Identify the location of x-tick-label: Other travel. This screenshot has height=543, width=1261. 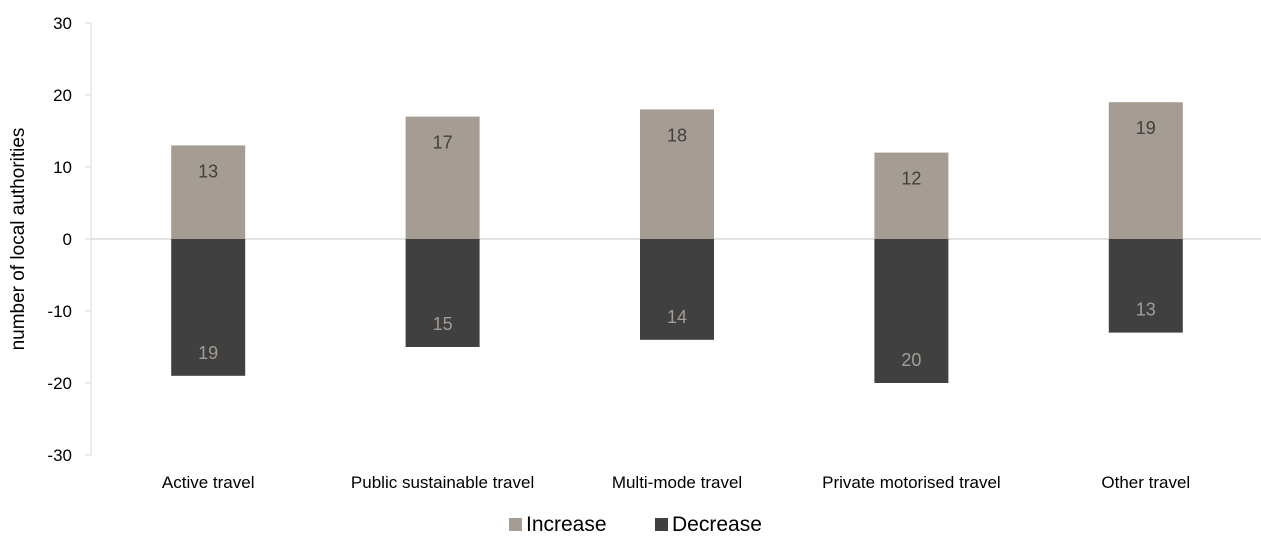
(1145, 482).